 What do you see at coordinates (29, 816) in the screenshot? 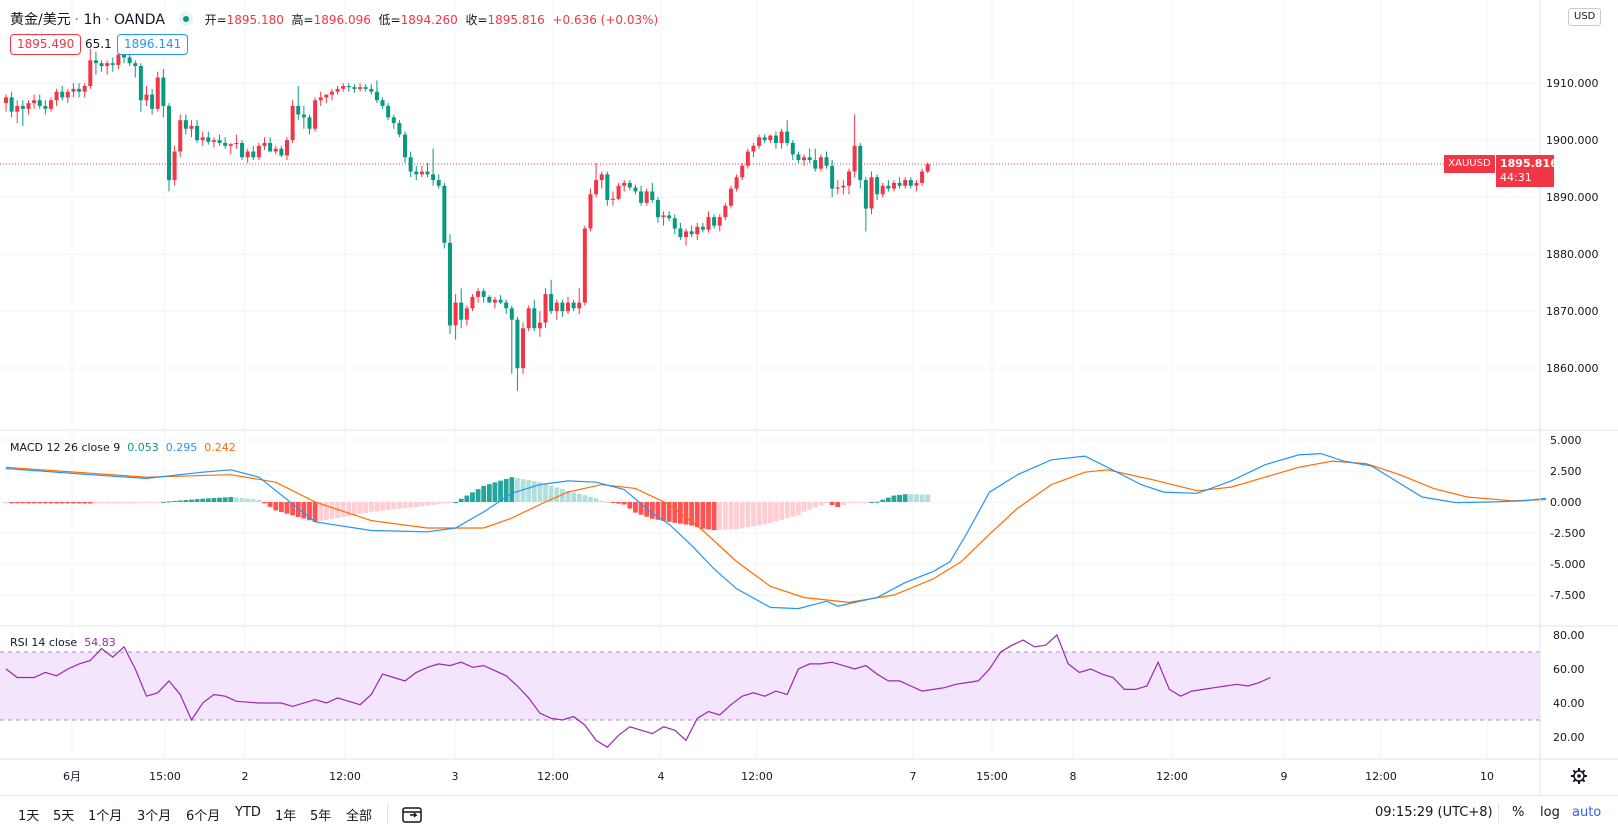
I see `range-1d-button: 1天` at bounding box center [29, 816].